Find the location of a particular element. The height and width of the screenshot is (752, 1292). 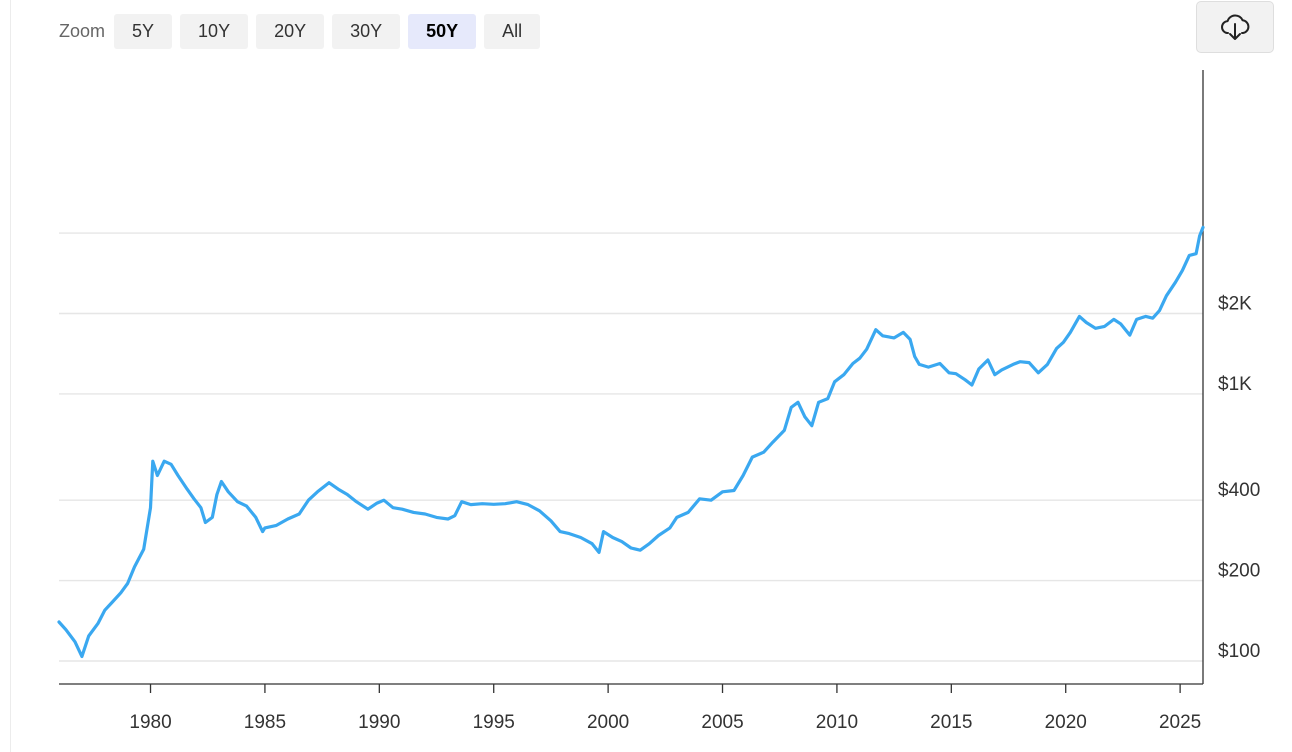

y-tick-label: $2K is located at coordinates (1235, 304).